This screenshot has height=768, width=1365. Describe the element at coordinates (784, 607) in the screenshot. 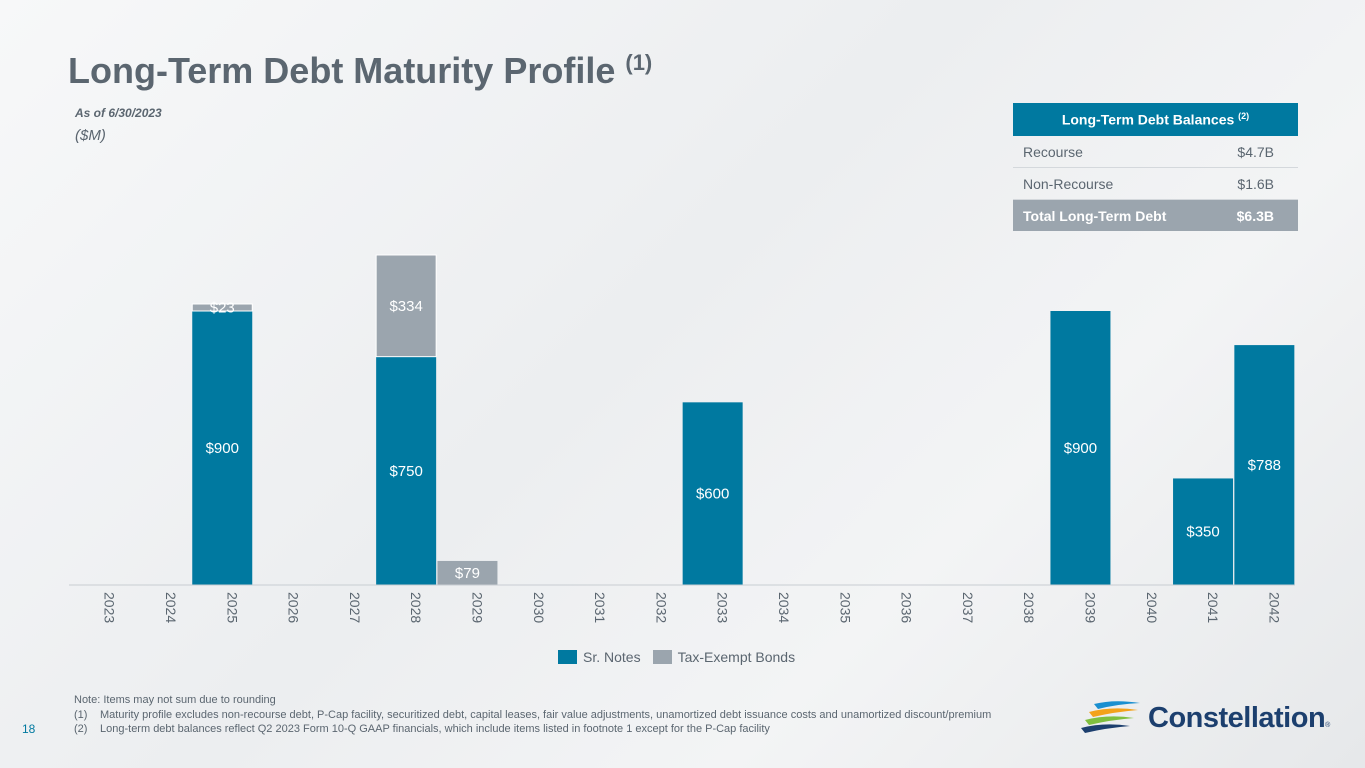

I see `x-tick-label: 2034` at that location.